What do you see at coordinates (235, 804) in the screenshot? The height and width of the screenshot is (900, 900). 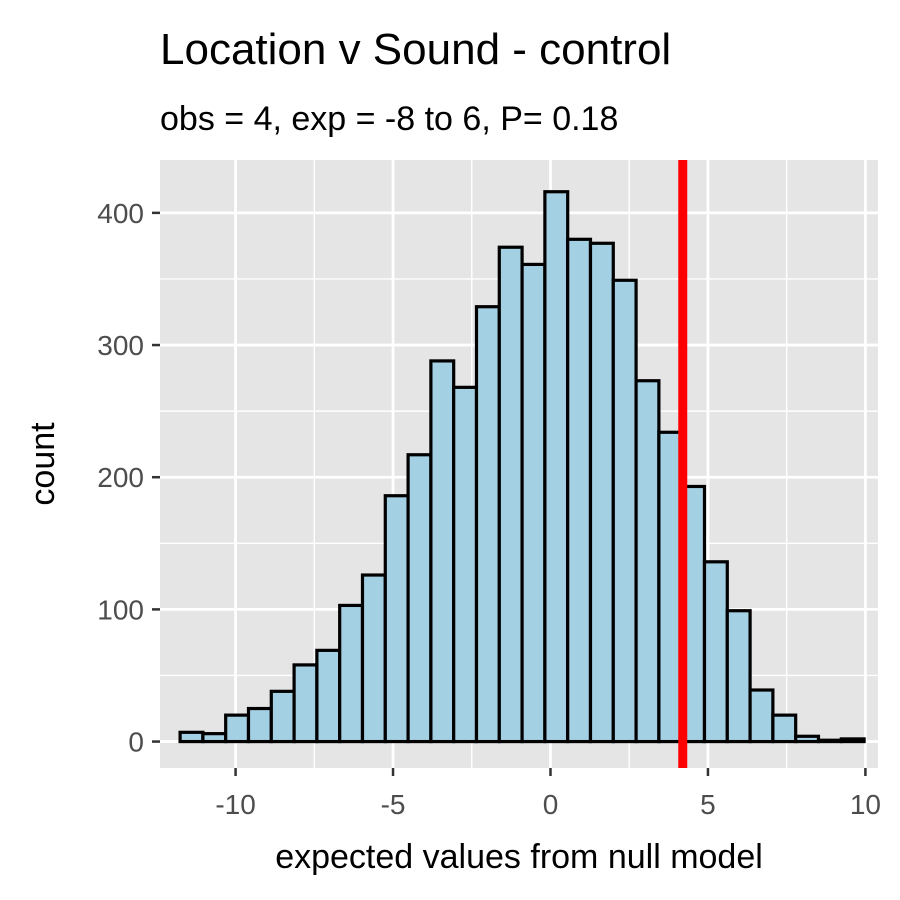 I see `x-tick-label: -10` at bounding box center [235, 804].